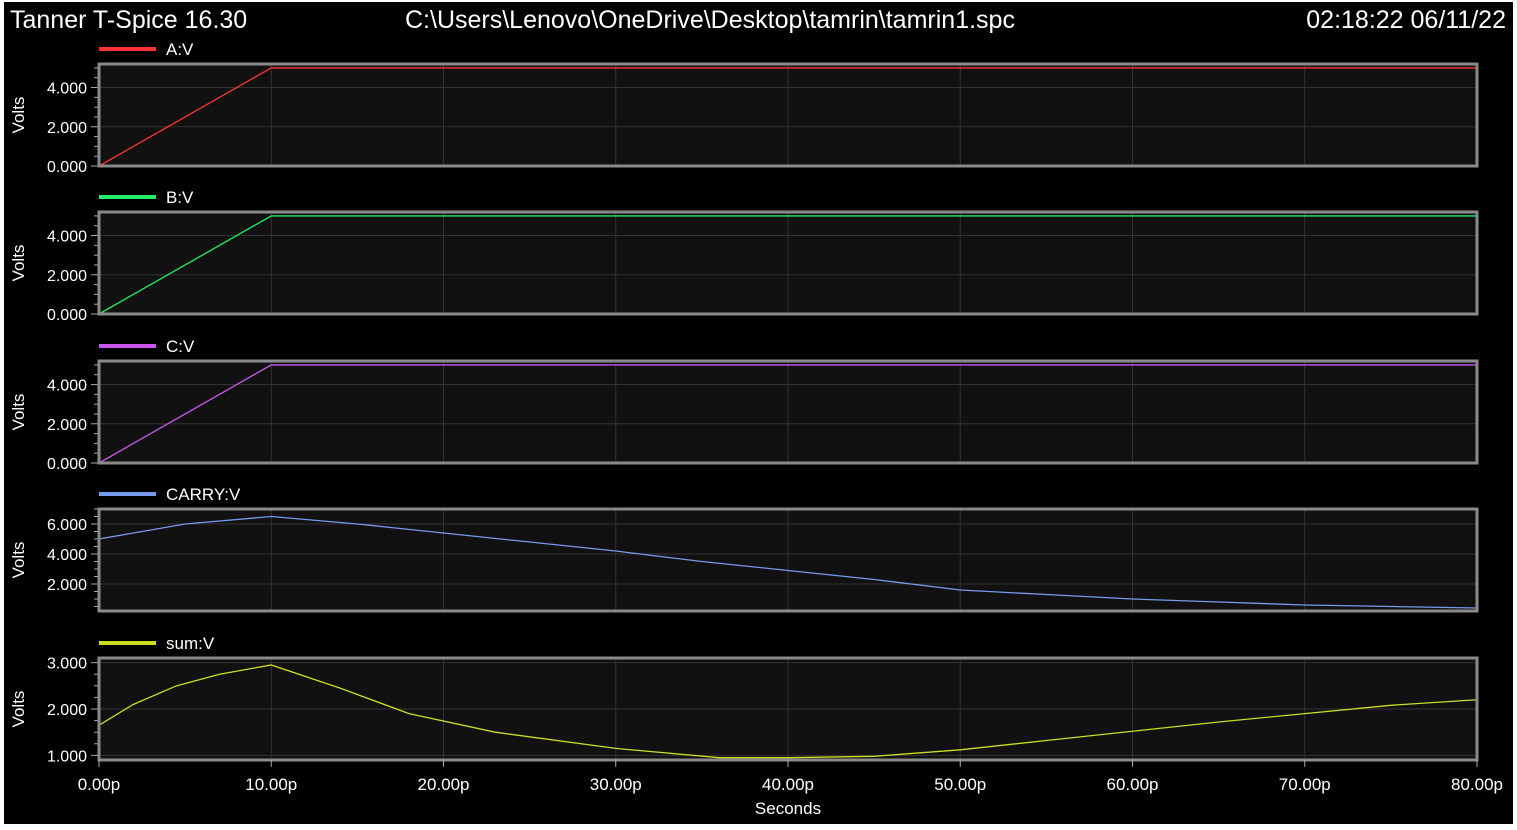  I want to click on series-line-carry-v, so click(788, 562).